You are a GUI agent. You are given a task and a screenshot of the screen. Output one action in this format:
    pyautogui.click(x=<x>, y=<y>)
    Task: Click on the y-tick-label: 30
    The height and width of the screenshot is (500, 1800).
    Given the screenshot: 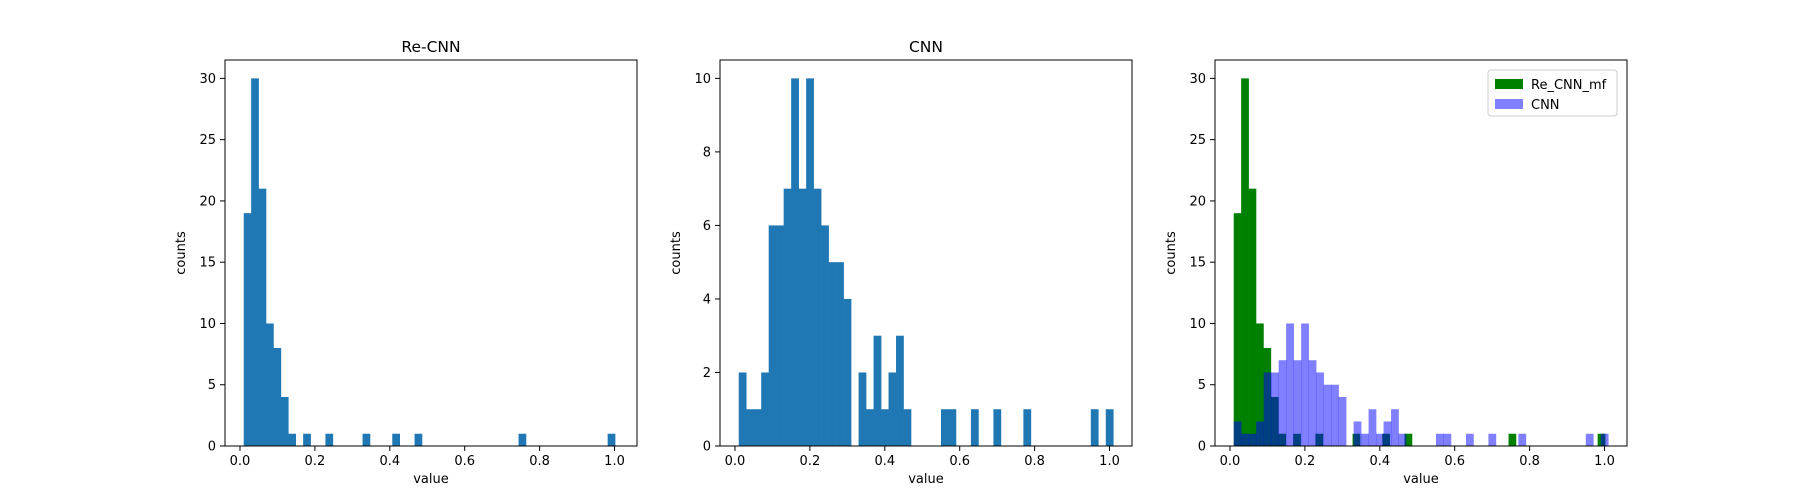 What is the action you would take?
    pyautogui.click(x=207, y=79)
    